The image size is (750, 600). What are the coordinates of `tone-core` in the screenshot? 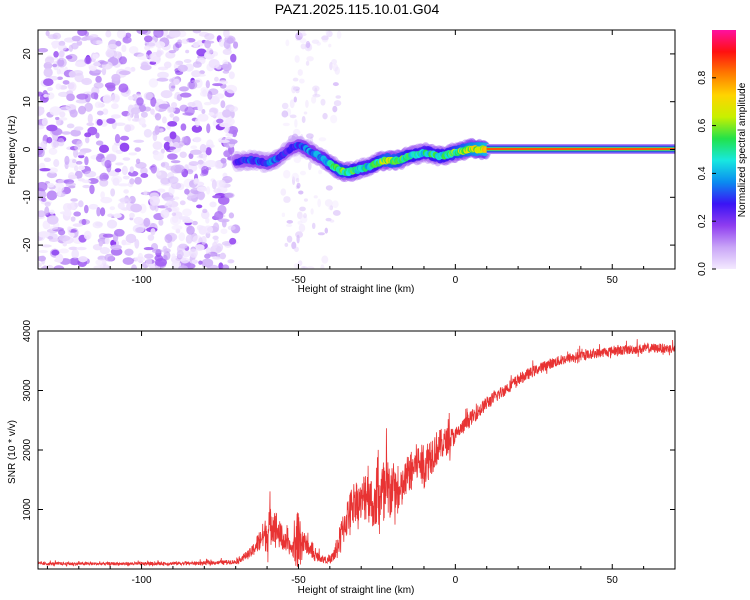 It's located at (580, 149).